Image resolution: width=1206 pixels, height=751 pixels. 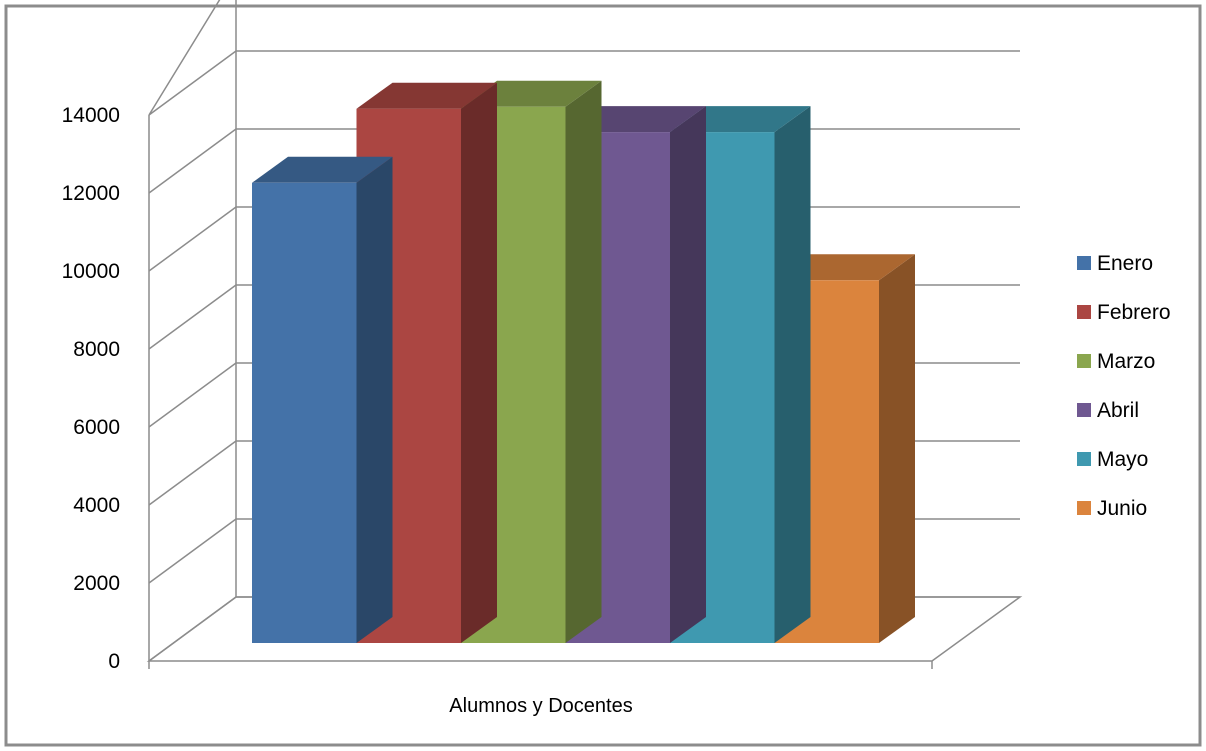 I want to click on legend-item: Febrero, so click(x=1124, y=312).